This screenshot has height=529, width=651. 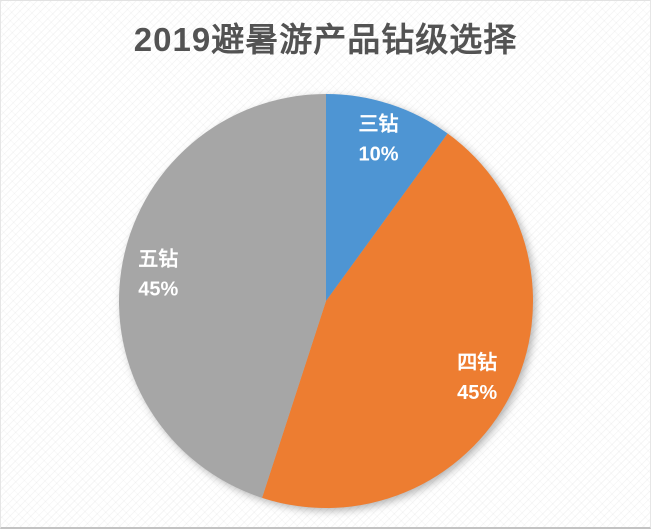 What do you see at coordinates (325, 39) in the screenshot?
I see `chart-title: 2019避暑游产品钻级选择` at bounding box center [325, 39].